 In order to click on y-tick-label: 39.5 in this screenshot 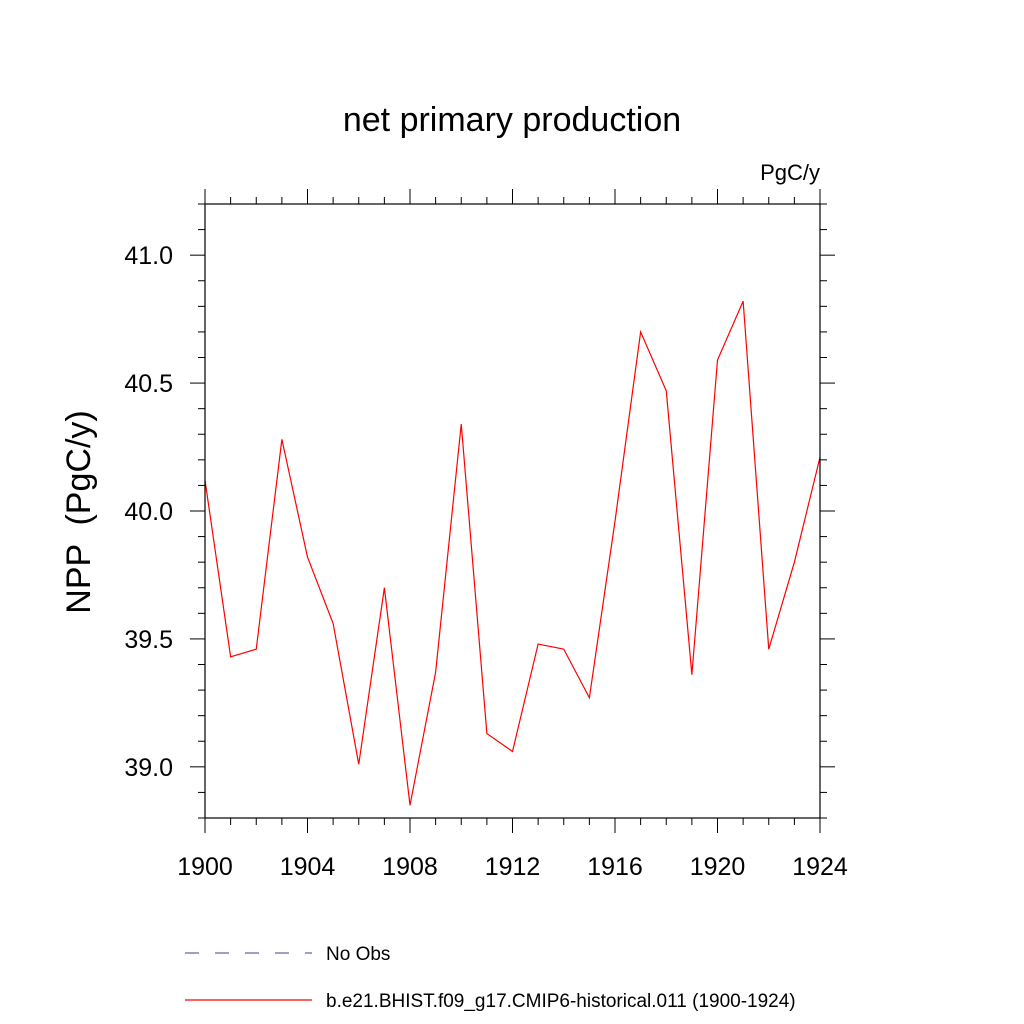, I will do `click(148, 640)`.